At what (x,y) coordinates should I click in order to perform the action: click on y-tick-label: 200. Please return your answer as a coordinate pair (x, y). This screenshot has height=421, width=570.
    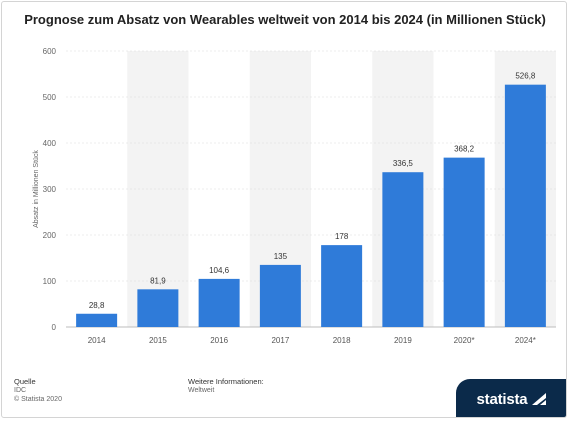
    Looking at the image, I should click on (50, 235).